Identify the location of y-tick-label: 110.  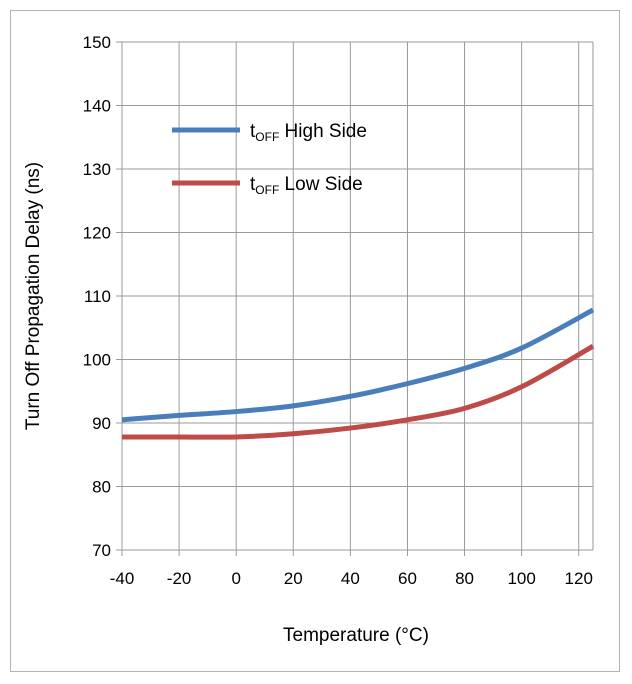
(97, 296).